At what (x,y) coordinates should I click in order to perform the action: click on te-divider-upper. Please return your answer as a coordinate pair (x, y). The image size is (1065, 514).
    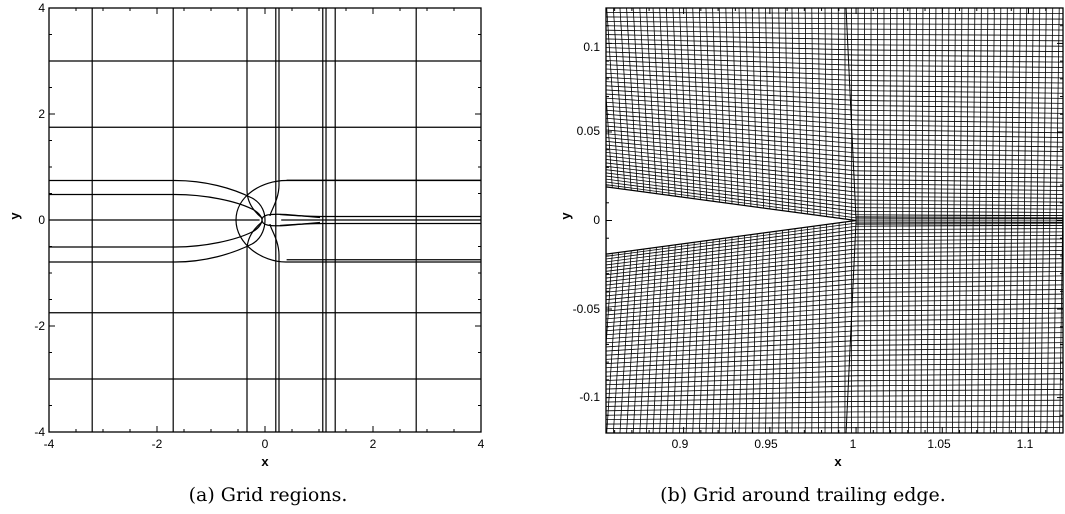
    Looking at the image, I should click on (851, 114).